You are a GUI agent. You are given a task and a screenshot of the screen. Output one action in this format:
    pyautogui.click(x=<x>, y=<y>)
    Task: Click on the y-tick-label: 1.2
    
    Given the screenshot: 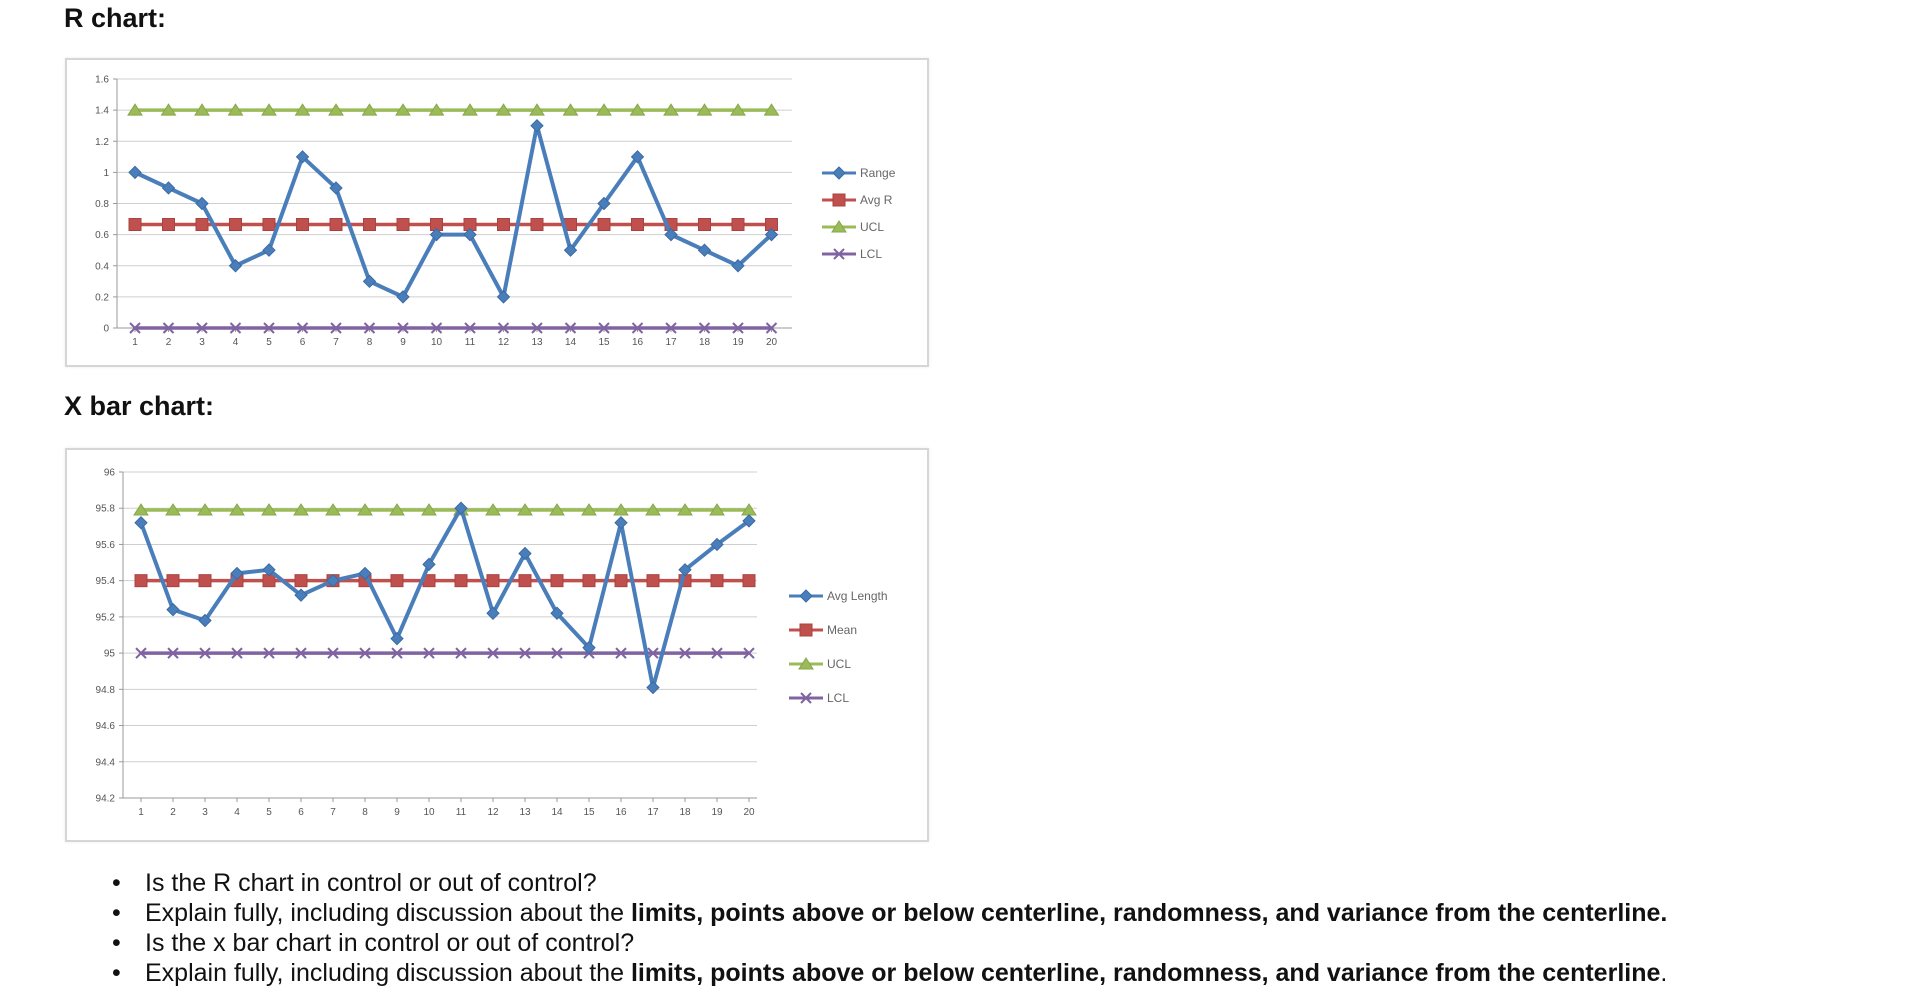 What is the action you would take?
    pyautogui.click(x=102, y=142)
    